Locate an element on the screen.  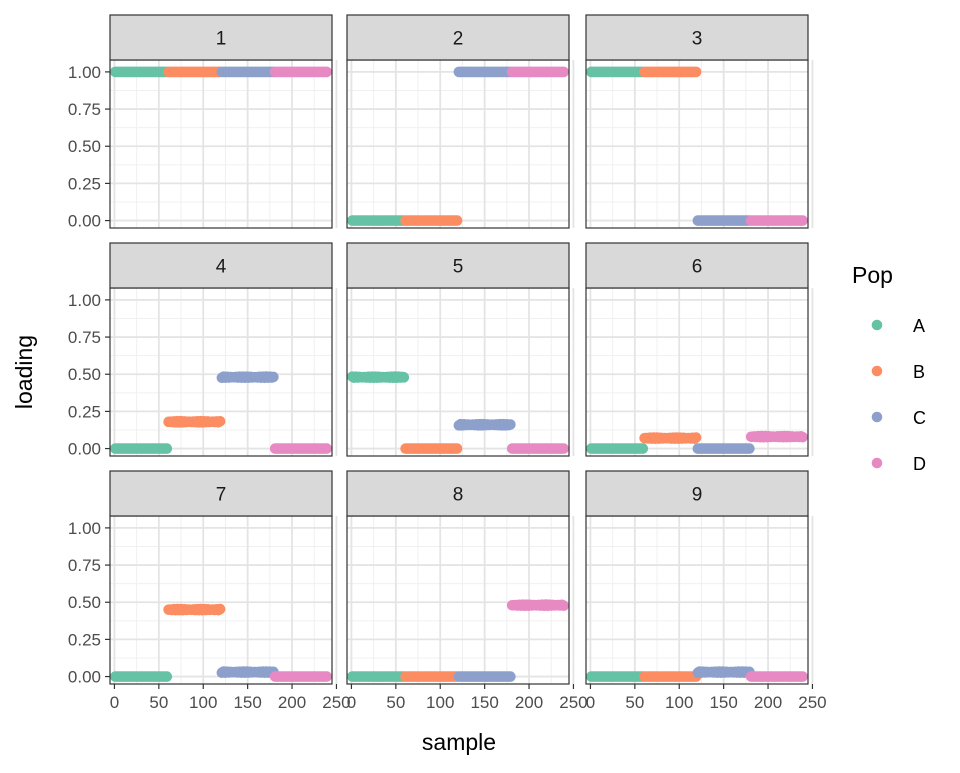
facet-strip-label: 5 is located at coordinates (458, 267).